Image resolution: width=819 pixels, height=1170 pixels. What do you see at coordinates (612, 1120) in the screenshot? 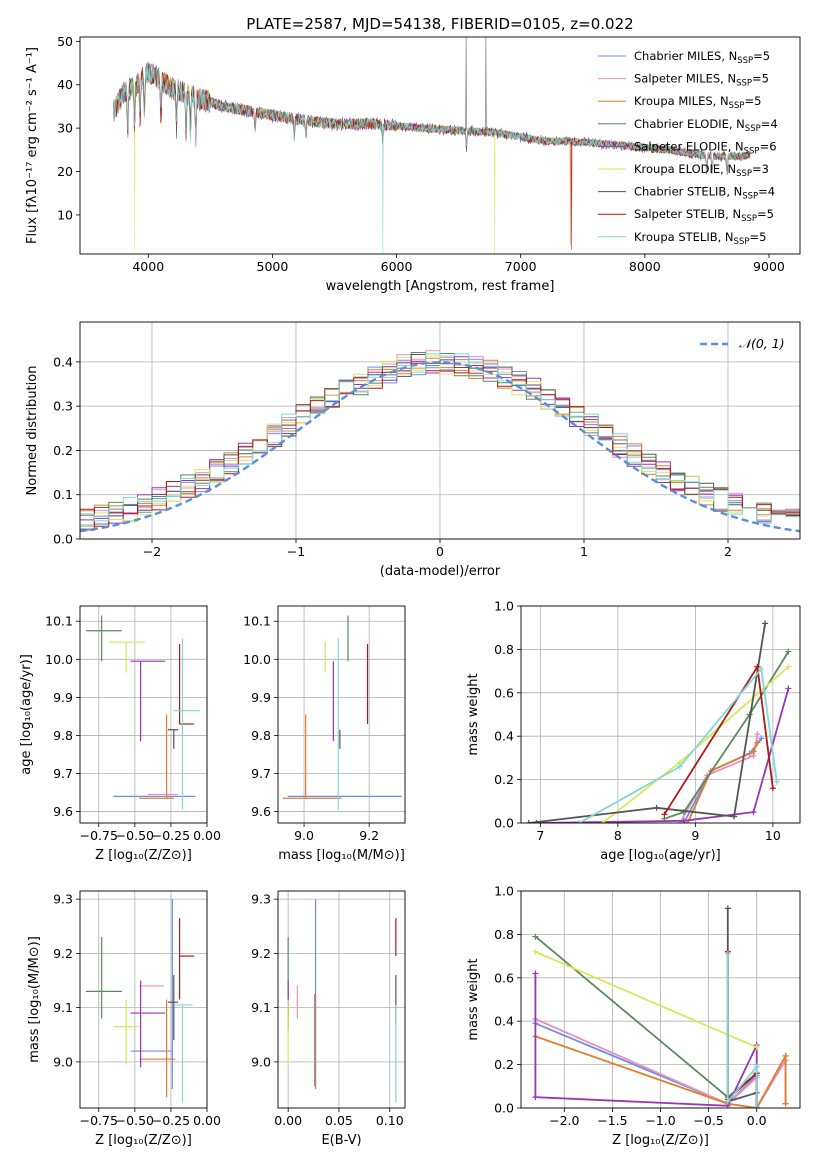
I see `x-tick-label: −1.5` at bounding box center [612, 1120].